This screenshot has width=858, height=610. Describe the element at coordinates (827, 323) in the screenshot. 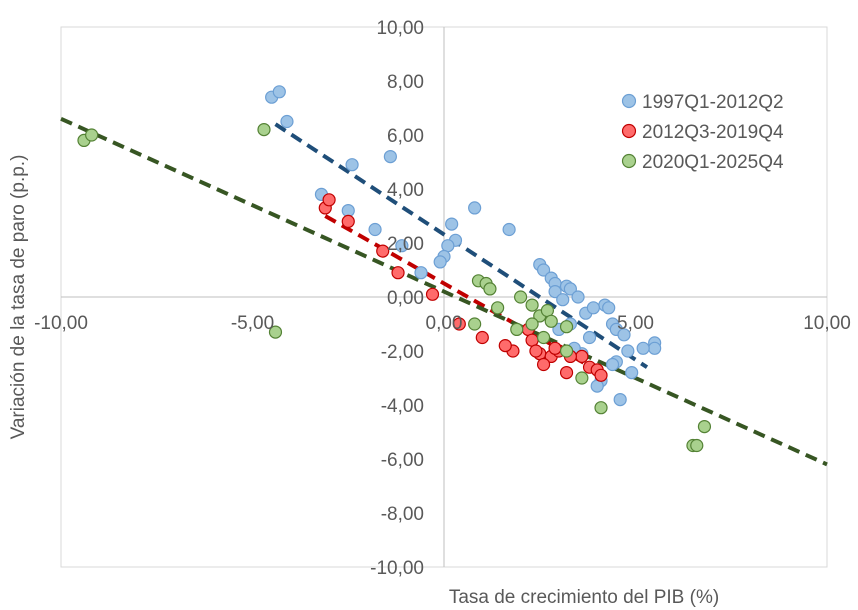

I see `x-tick-label: 10,00` at that location.